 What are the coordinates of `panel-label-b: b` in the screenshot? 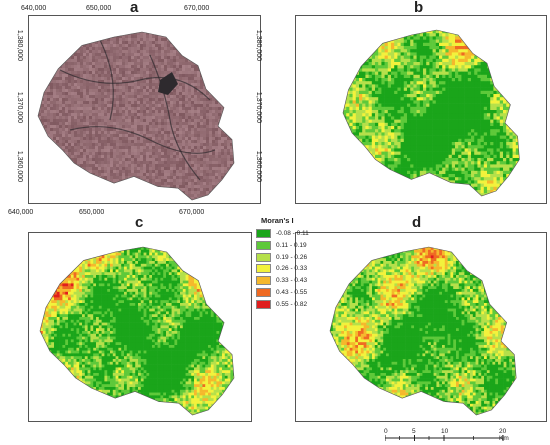 It's located at (419, 8).